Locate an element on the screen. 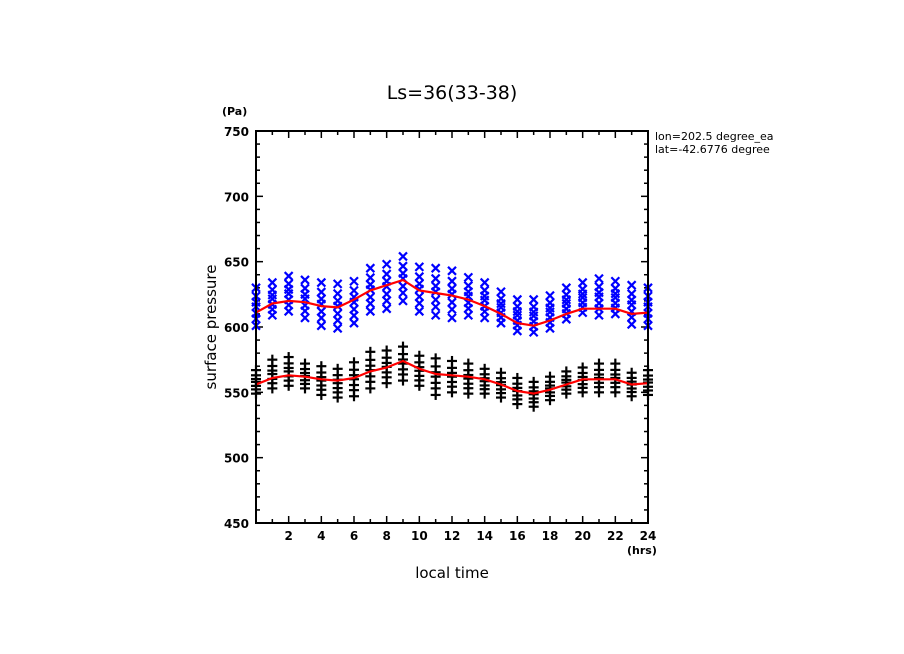 The width and height of the screenshot is (904, 654). y-unit-label: (Pa) is located at coordinates (234, 111).